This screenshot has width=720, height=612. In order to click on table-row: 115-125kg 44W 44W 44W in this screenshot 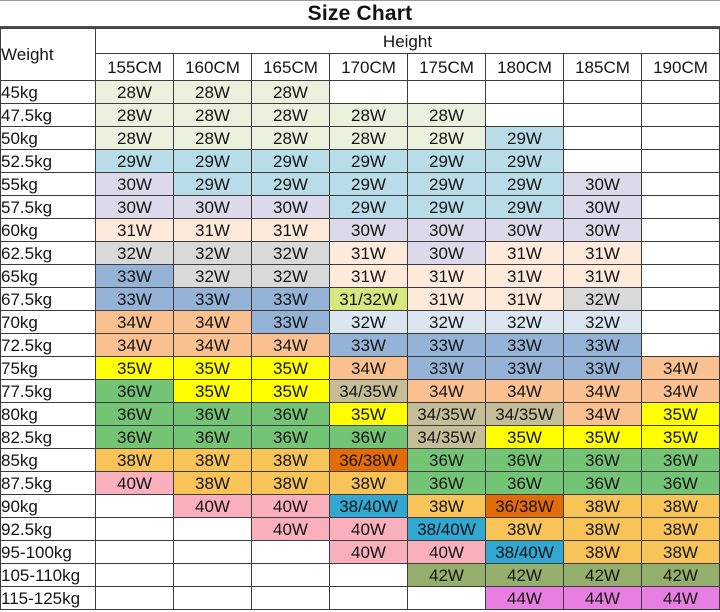, I will do `click(360, 598)`.